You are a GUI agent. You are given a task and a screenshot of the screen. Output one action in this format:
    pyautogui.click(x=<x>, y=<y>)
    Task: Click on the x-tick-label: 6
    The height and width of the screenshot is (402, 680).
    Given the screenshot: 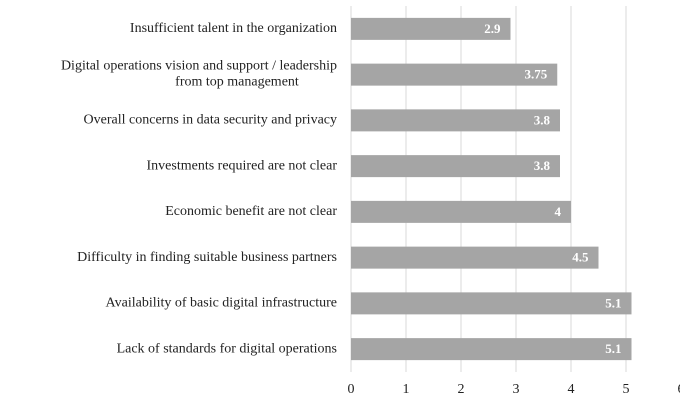 What is the action you would take?
    pyautogui.click(x=679, y=389)
    